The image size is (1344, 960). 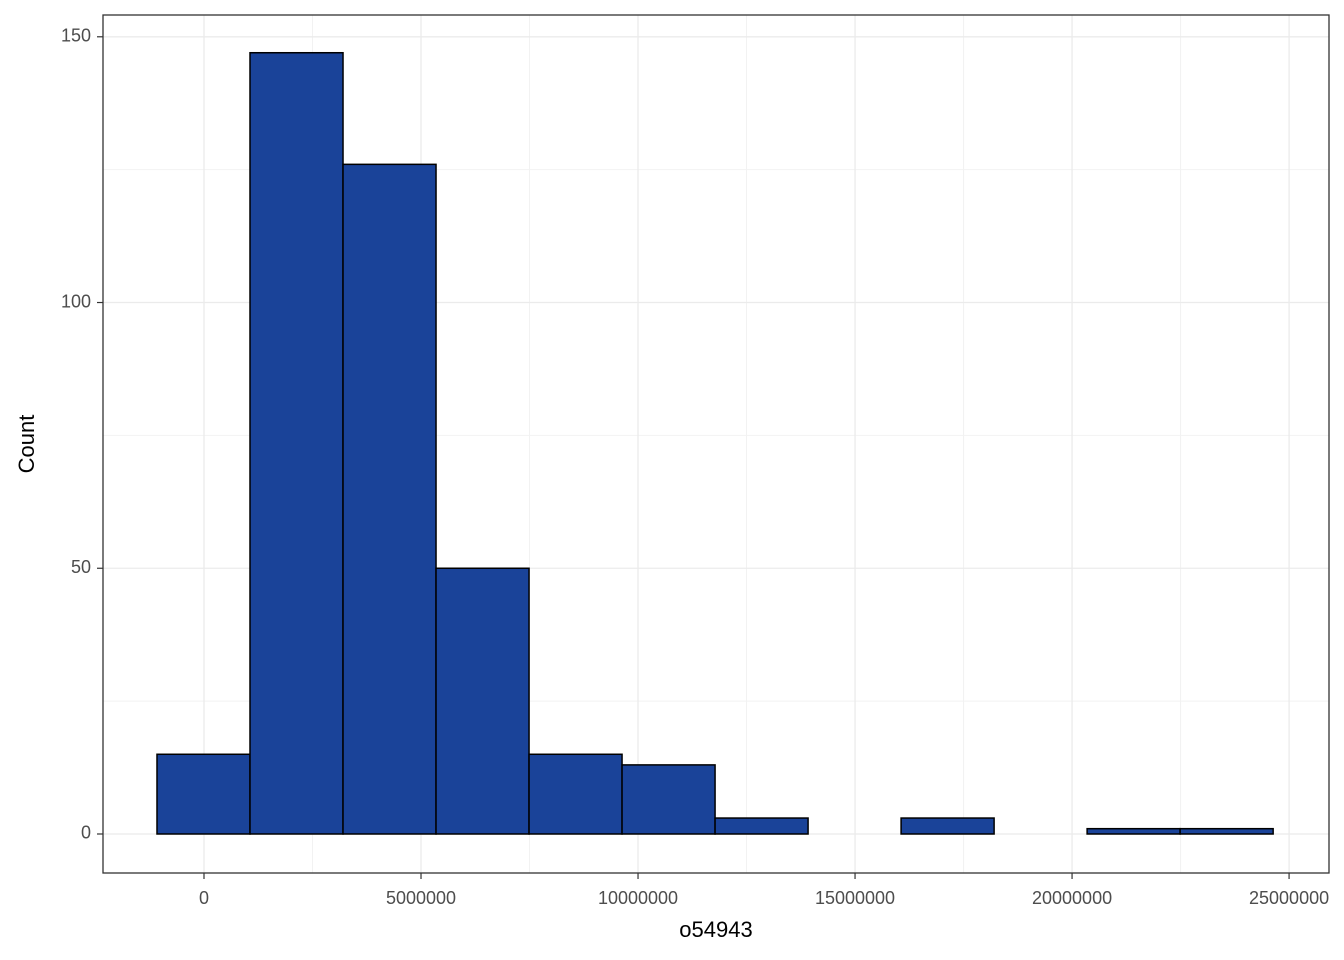 What do you see at coordinates (76, 36) in the screenshot?
I see `y-tick-label: 150` at bounding box center [76, 36].